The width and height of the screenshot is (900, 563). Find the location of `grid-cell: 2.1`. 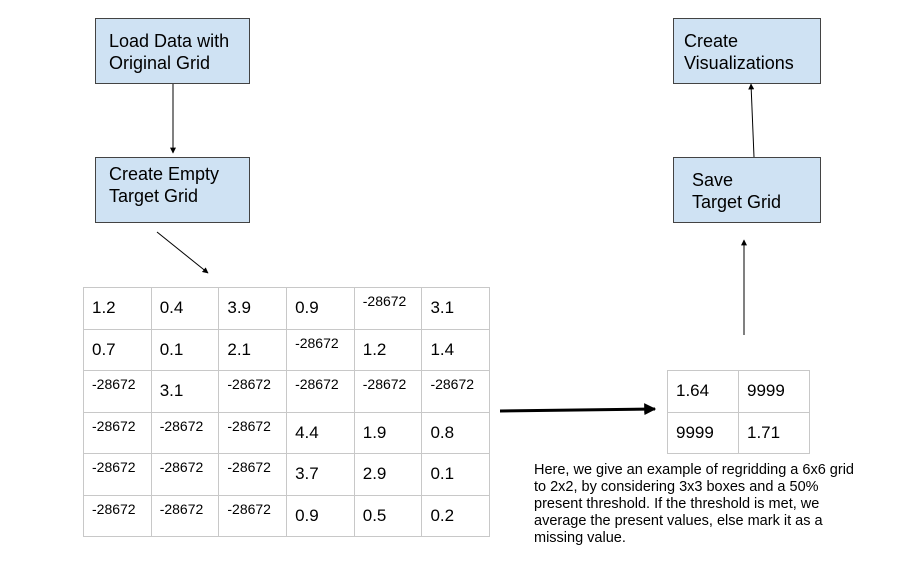

grid-cell: 2.1 is located at coordinates (253, 349).